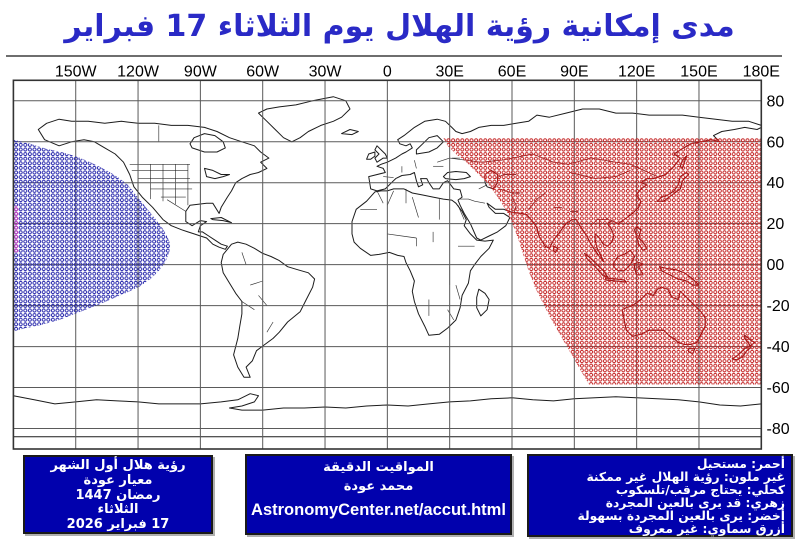  Describe the element at coordinates (118, 510) in the screenshot. I see `observation-line-3: الثلاثاء` at that location.